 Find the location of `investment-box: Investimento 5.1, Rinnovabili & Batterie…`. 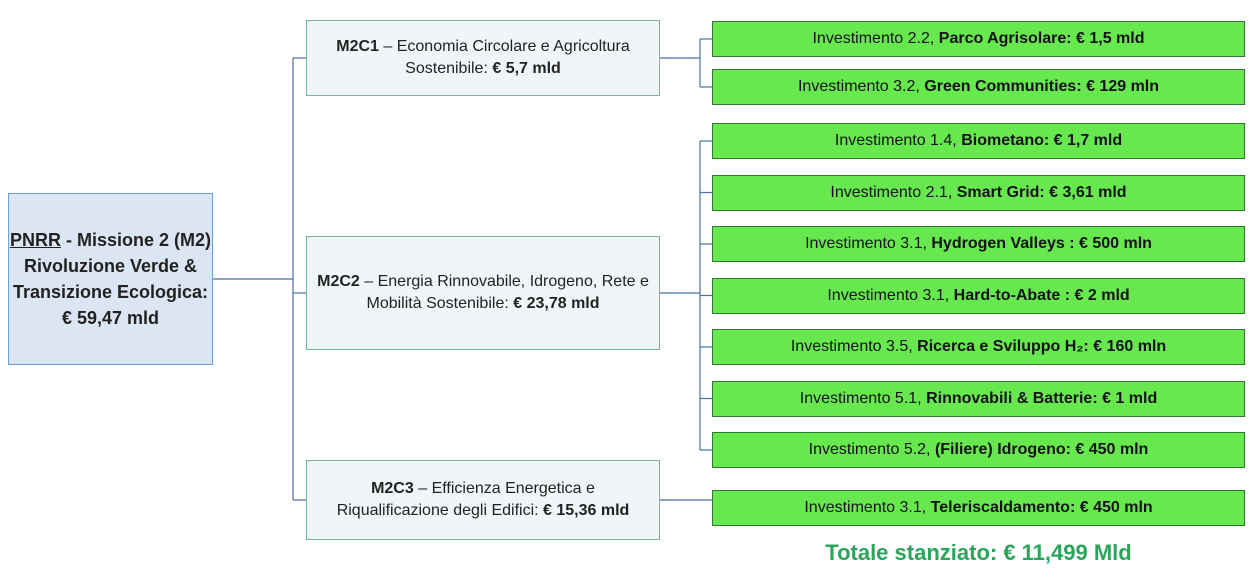

investment-box: Investimento 5.1, Rinnovabili & Batterie… is located at coordinates (978, 398).